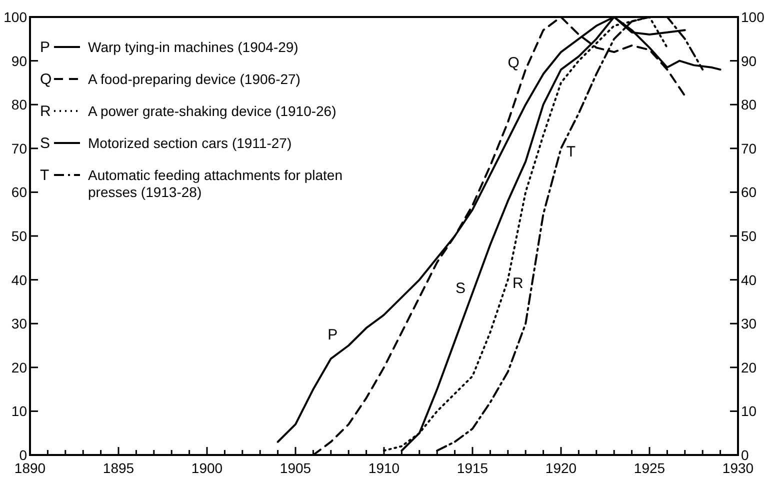 This screenshot has height=493, width=765. I want to click on annotation: S, so click(460, 288).